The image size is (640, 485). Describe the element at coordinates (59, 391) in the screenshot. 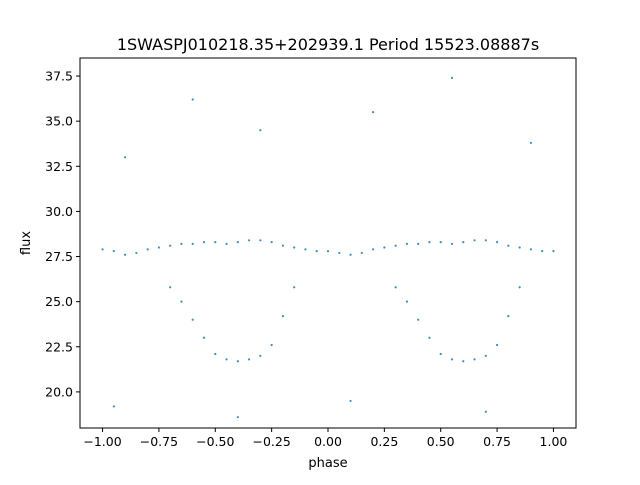

I see `y-tick-label: 20.0` at that location.